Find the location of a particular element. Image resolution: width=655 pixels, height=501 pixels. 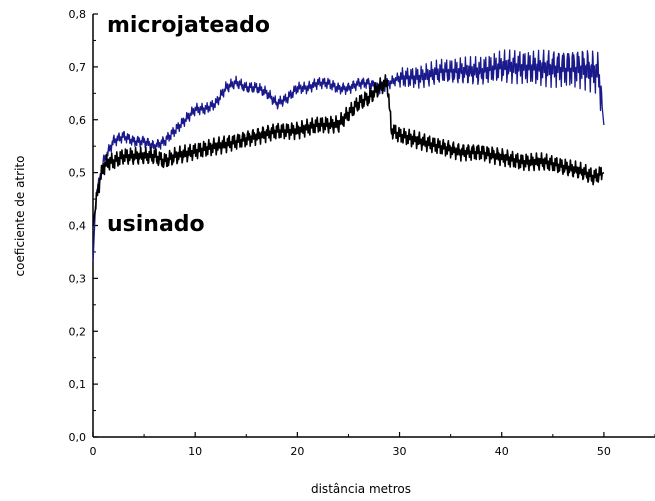

y-tick-label: 0,3 is located at coordinates (78, 278).